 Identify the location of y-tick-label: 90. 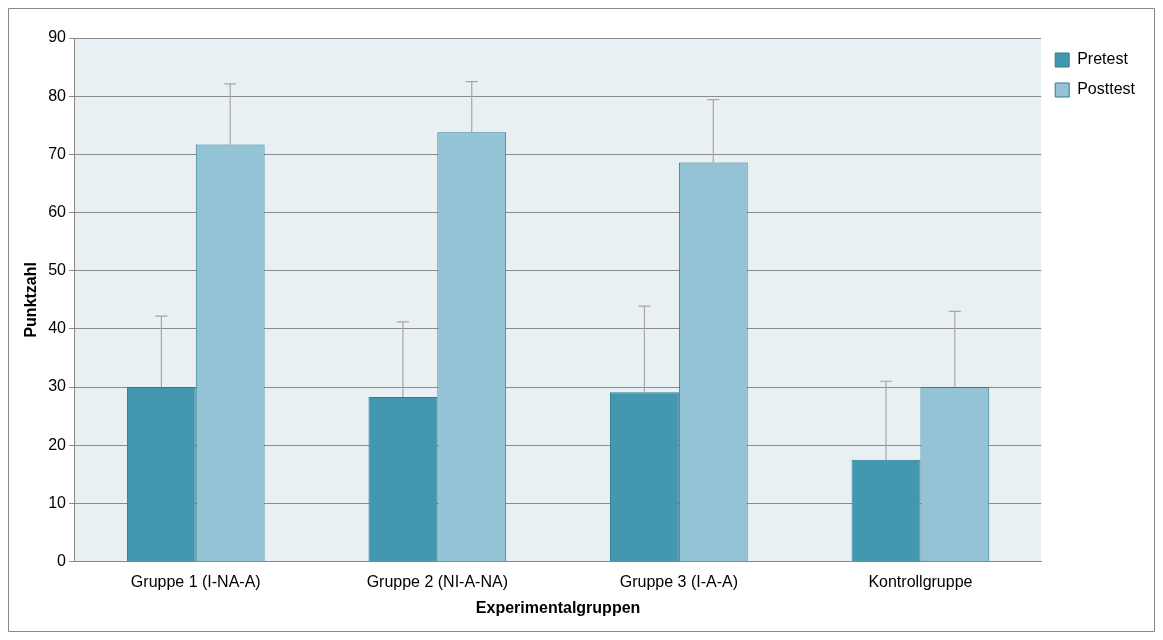
(57, 37).